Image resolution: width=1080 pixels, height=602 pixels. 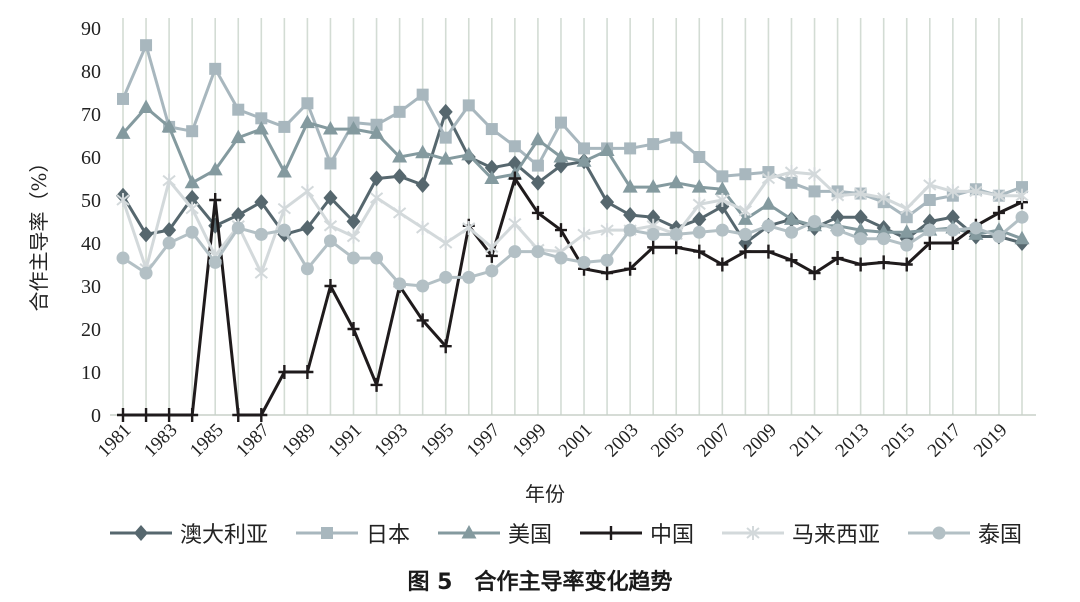 What do you see at coordinates (976, 191) in the screenshot?
I see `malaysia-point-2018` at bounding box center [976, 191].